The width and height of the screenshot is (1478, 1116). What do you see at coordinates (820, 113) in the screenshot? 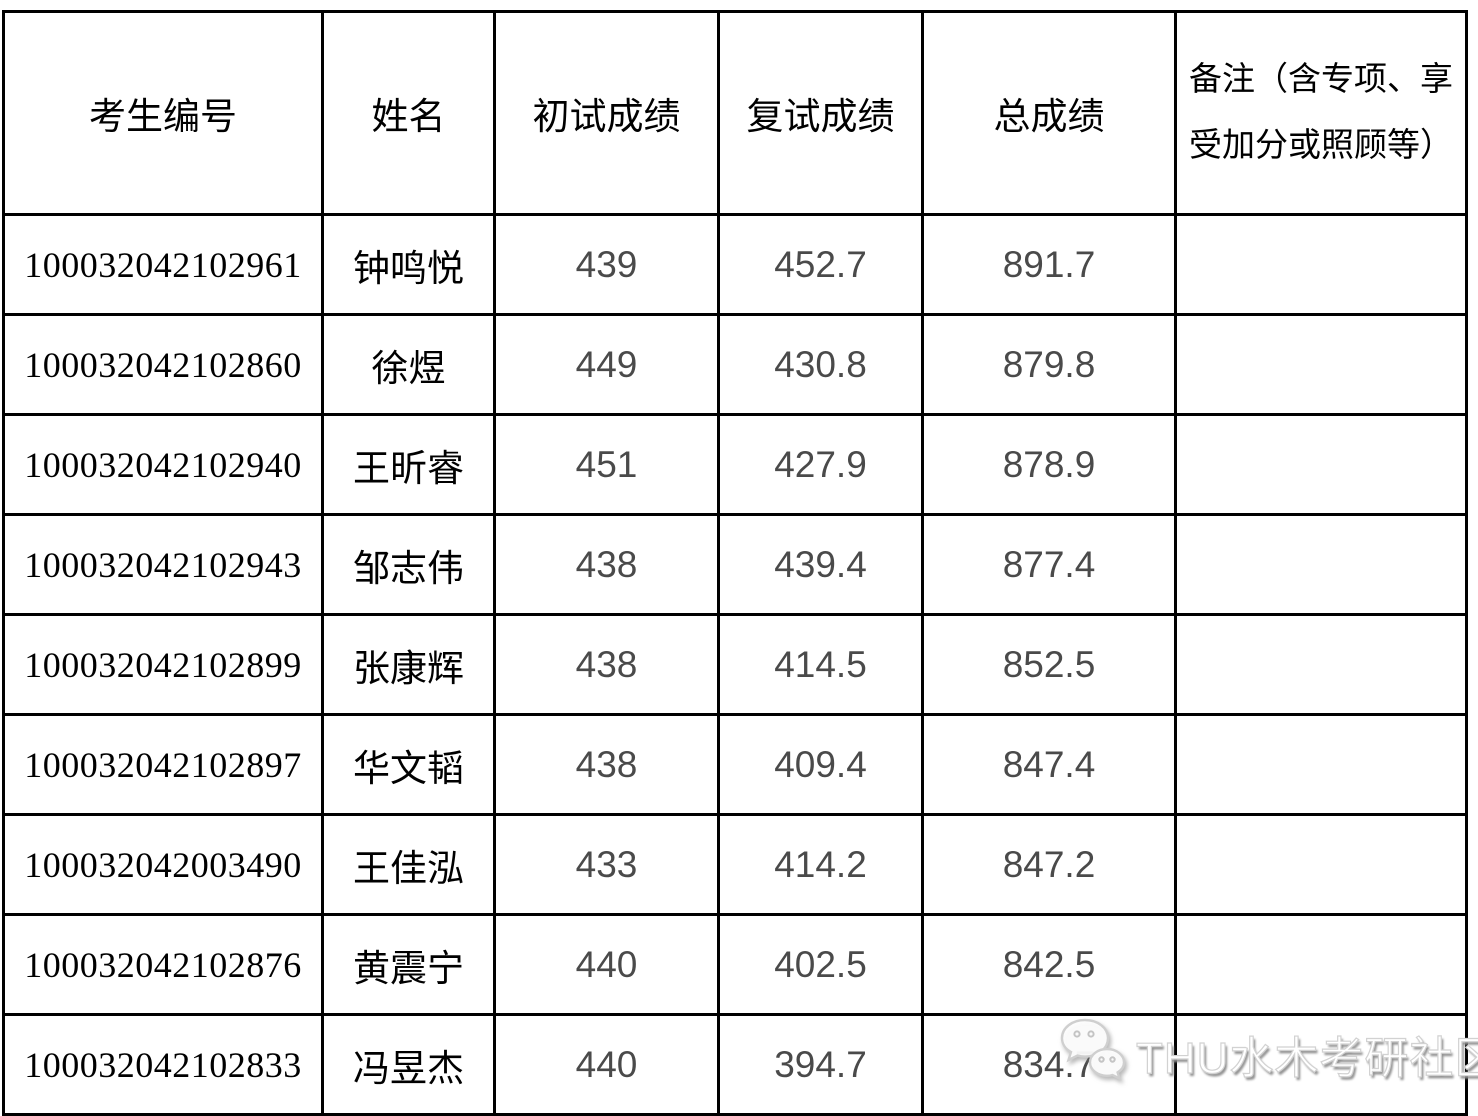
I see `header-retest-score: 复试成绩` at bounding box center [820, 113].